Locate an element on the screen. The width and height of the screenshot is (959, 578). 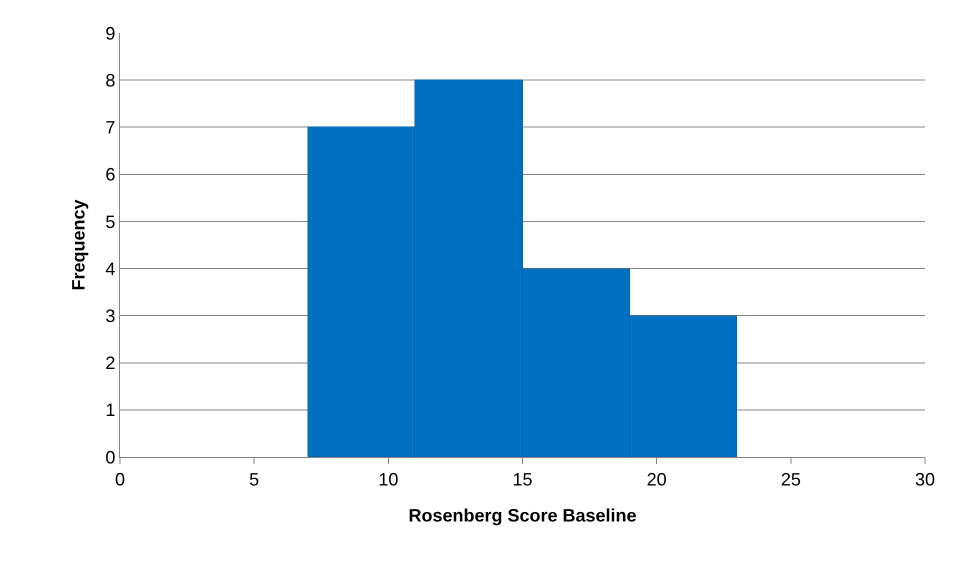
y-tick-label: 5 is located at coordinates (110, 222).